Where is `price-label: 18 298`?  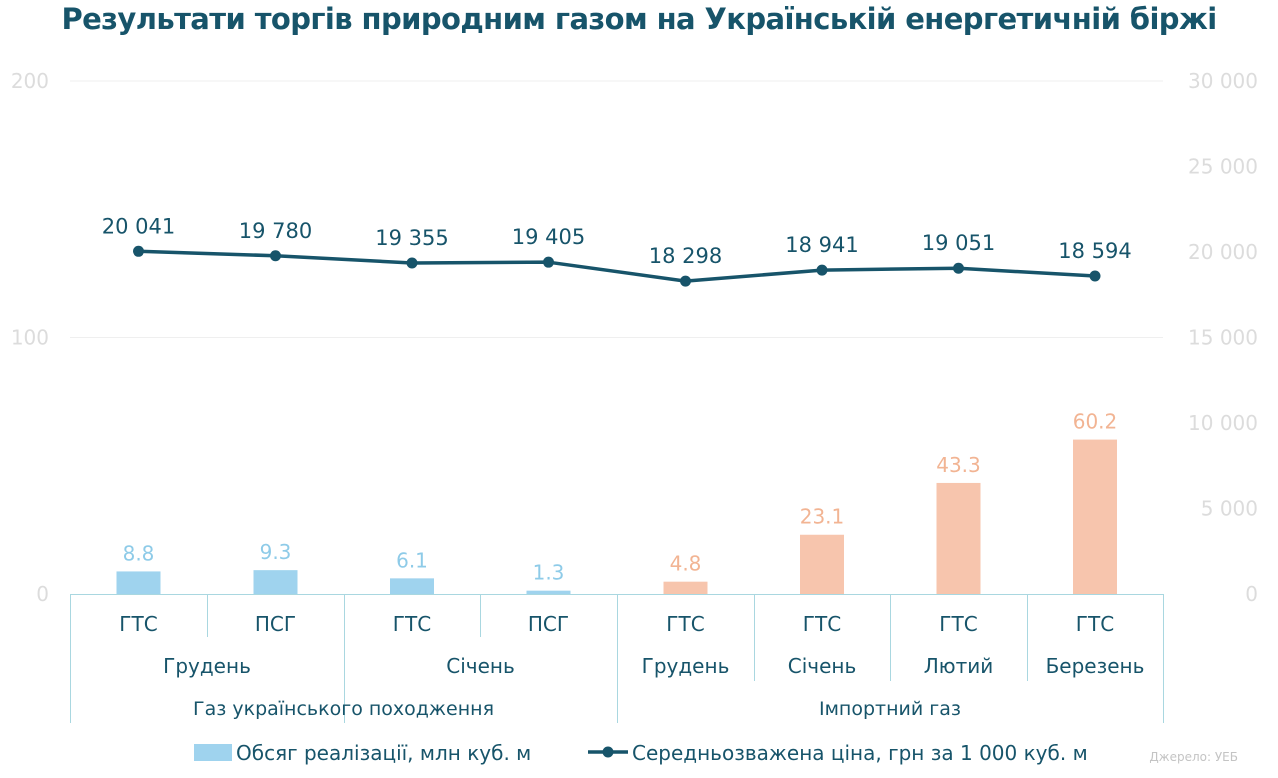 price-label: 18 298 is located at coordinates (685, 256).